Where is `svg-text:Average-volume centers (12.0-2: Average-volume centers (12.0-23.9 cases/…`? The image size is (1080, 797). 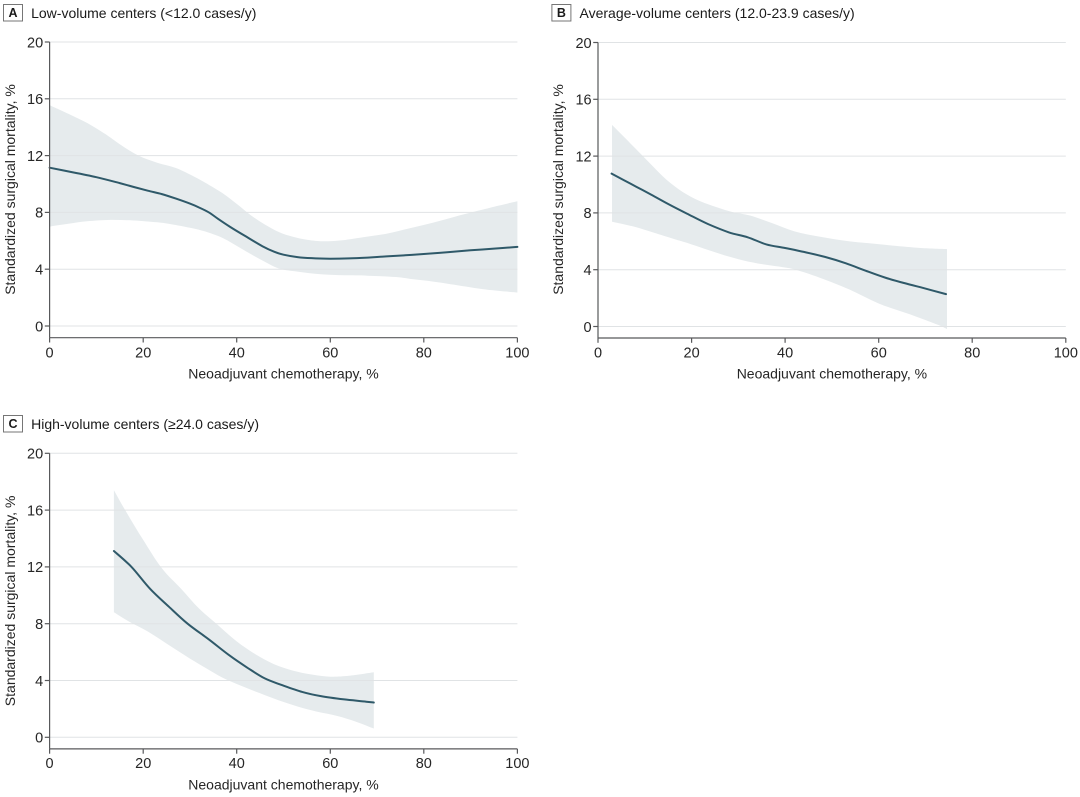 svg-text:Average-volume centers (12.0-2: Average-volume centers (12.0-23.9 cases/… is located at coordinates (717, 13).